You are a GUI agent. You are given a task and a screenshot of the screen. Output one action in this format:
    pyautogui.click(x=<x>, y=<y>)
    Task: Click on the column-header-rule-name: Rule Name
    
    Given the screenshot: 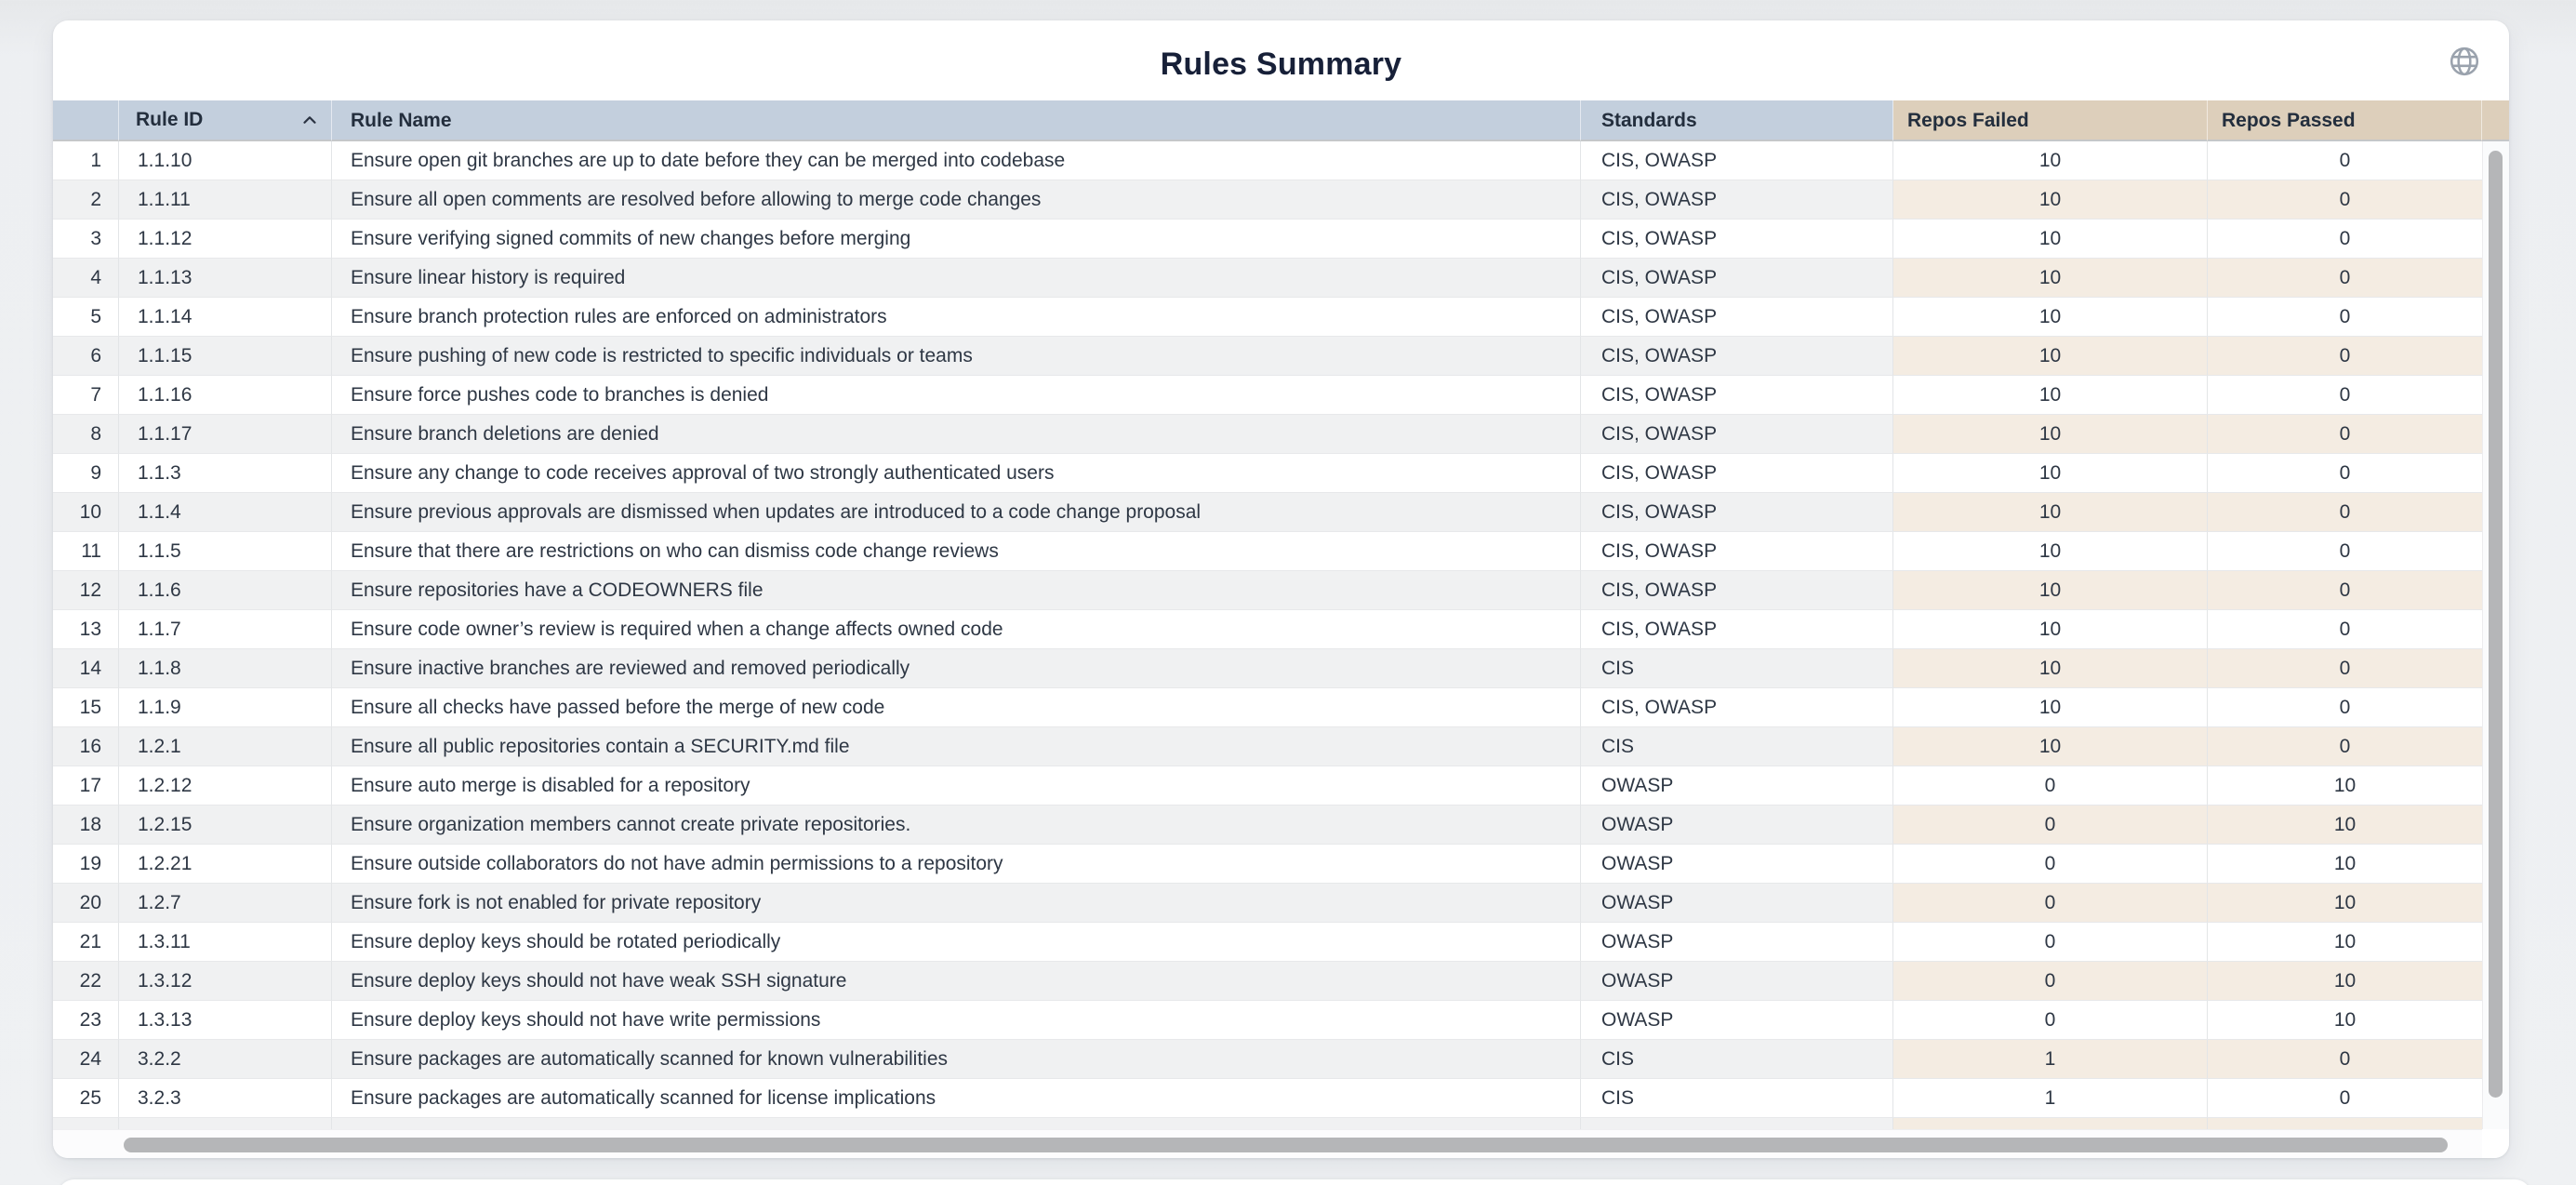 What is the action you would take?
    pyautogui.click(x=956, y=121)
    